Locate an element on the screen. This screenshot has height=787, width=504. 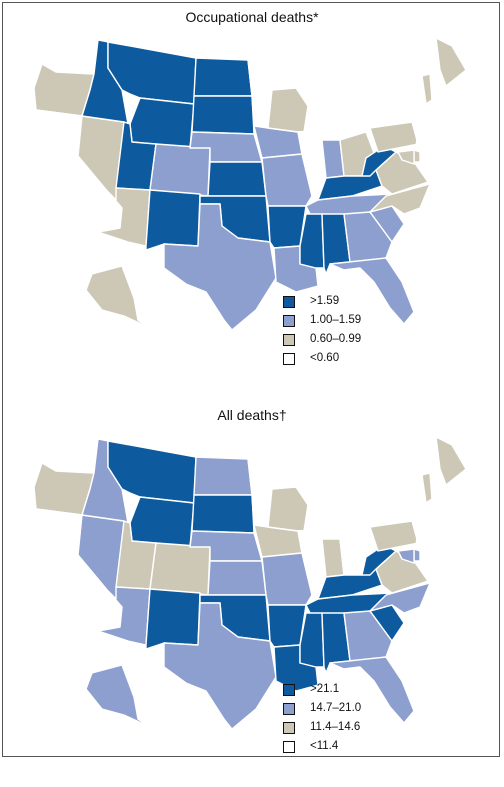
occupational-map-title: Occupational deaths* is located at coordinates (252, 17).